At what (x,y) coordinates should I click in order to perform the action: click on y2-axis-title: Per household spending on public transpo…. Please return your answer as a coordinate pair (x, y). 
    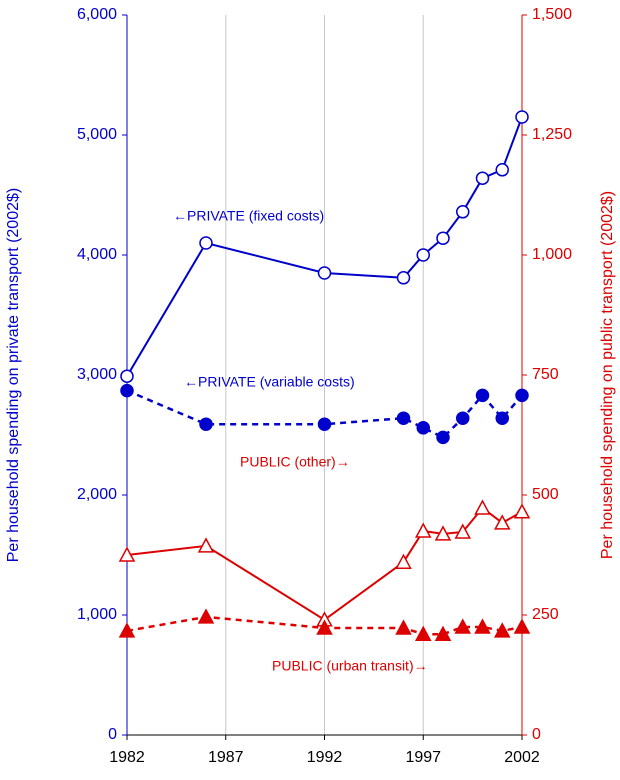
    Looking at the image, I should click on (607, 375).